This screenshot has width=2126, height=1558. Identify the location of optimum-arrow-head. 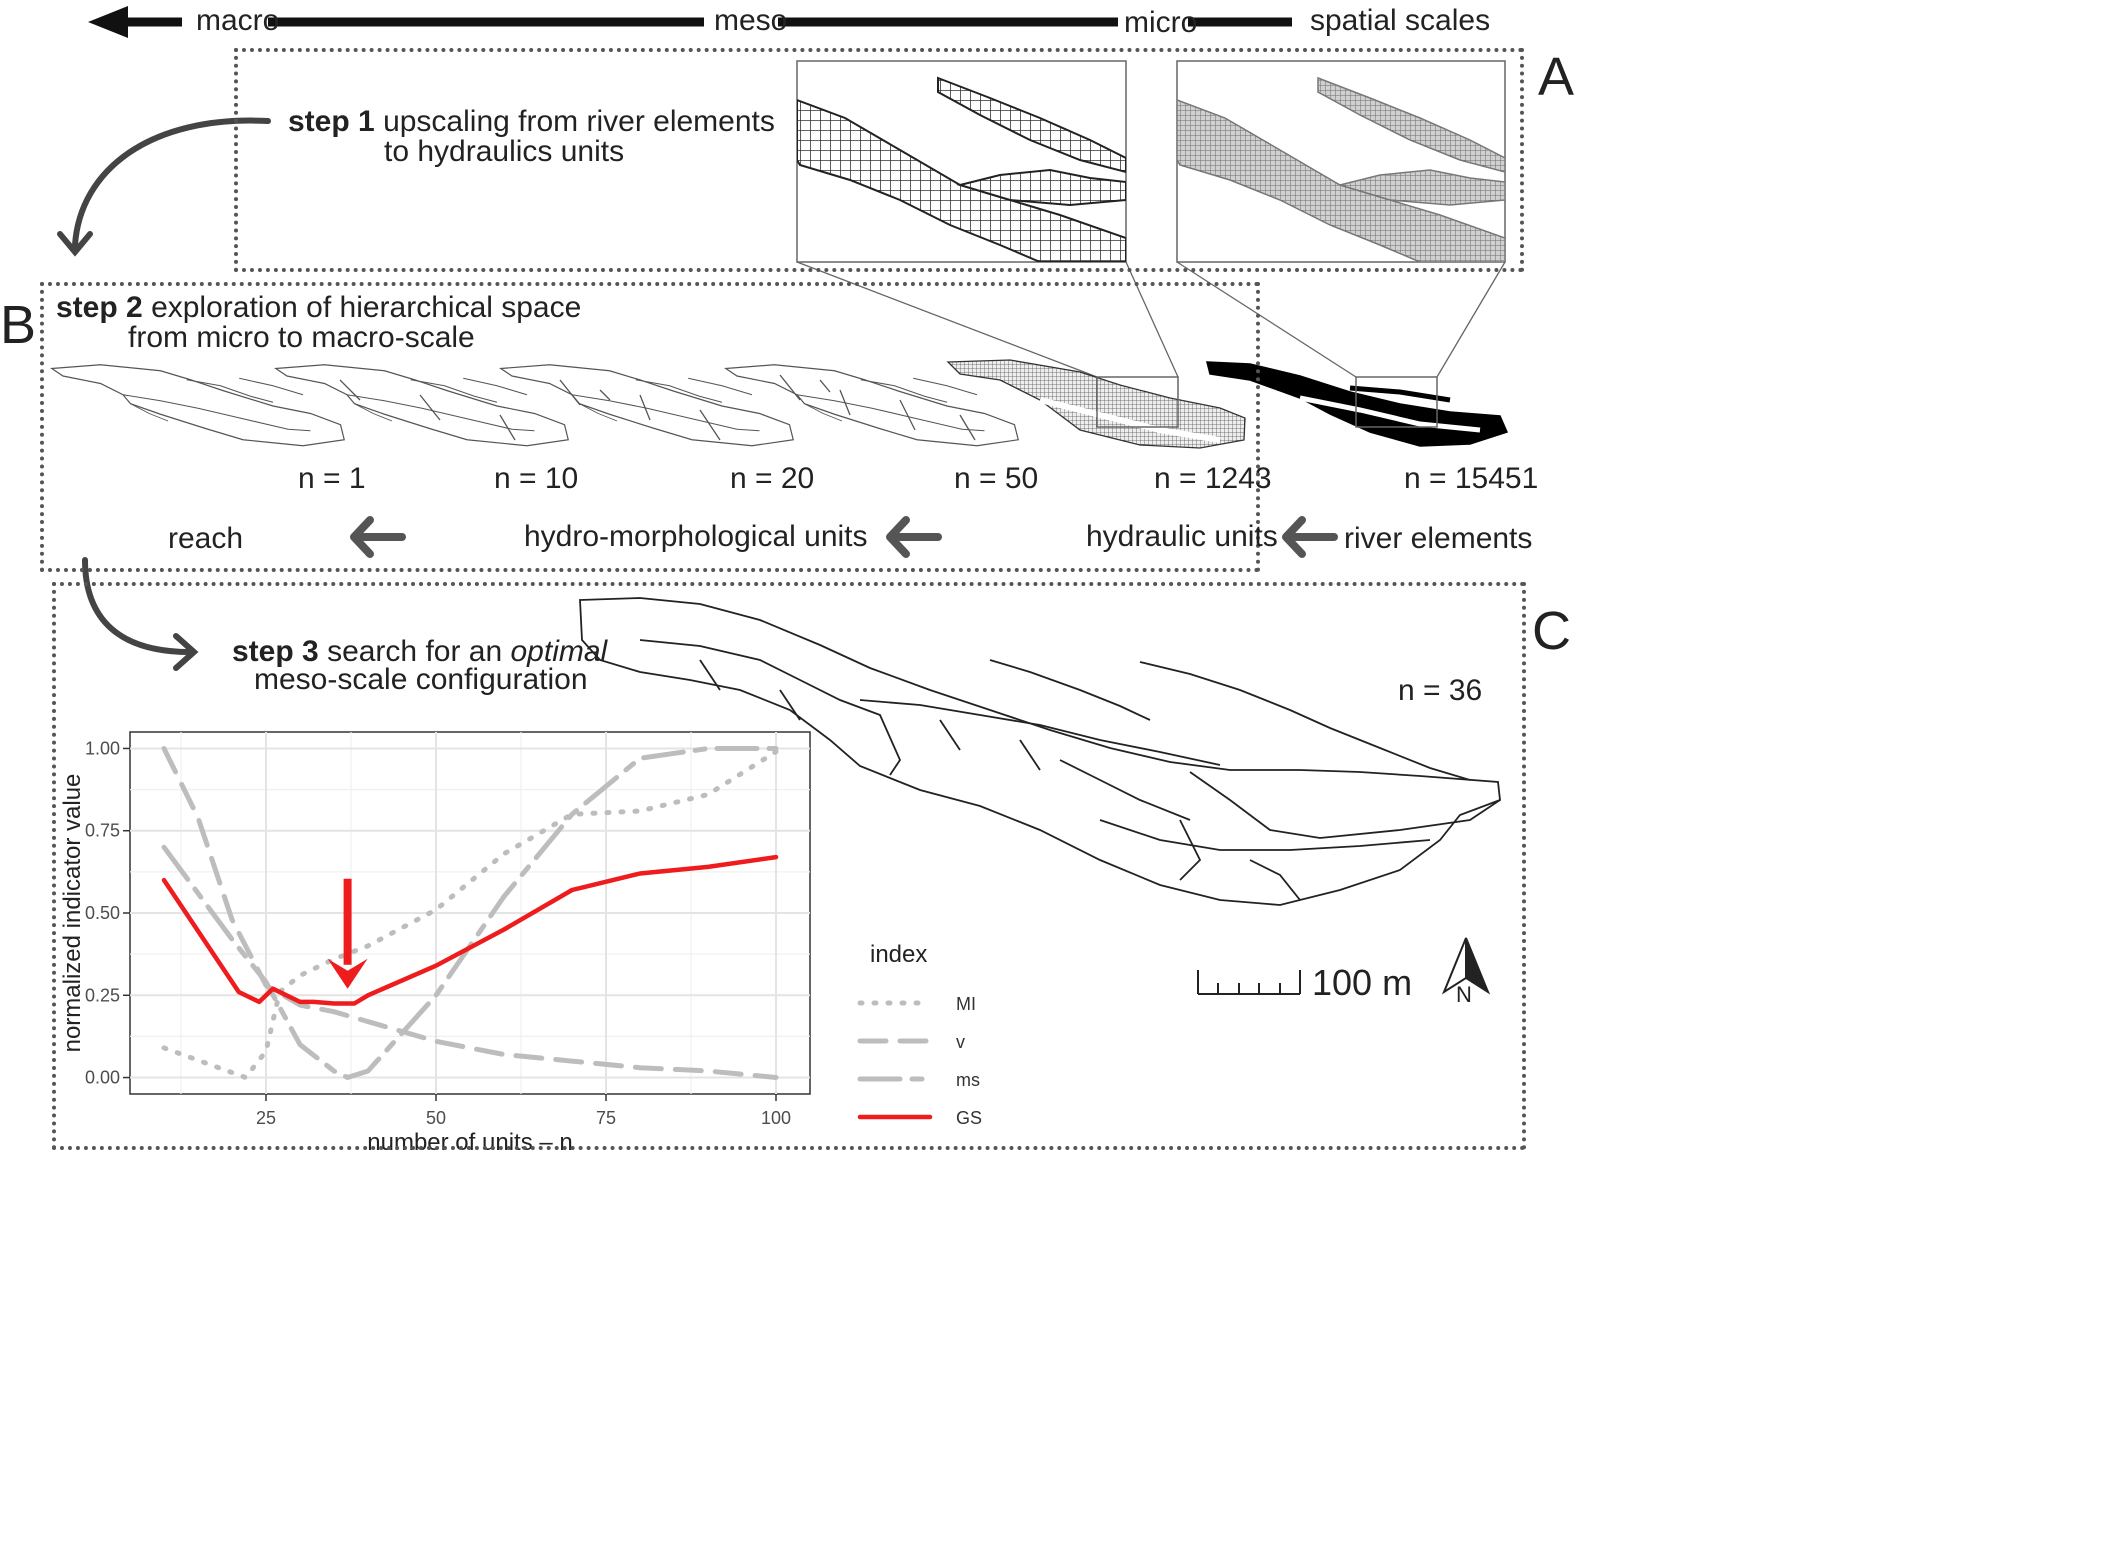
(347, 973).